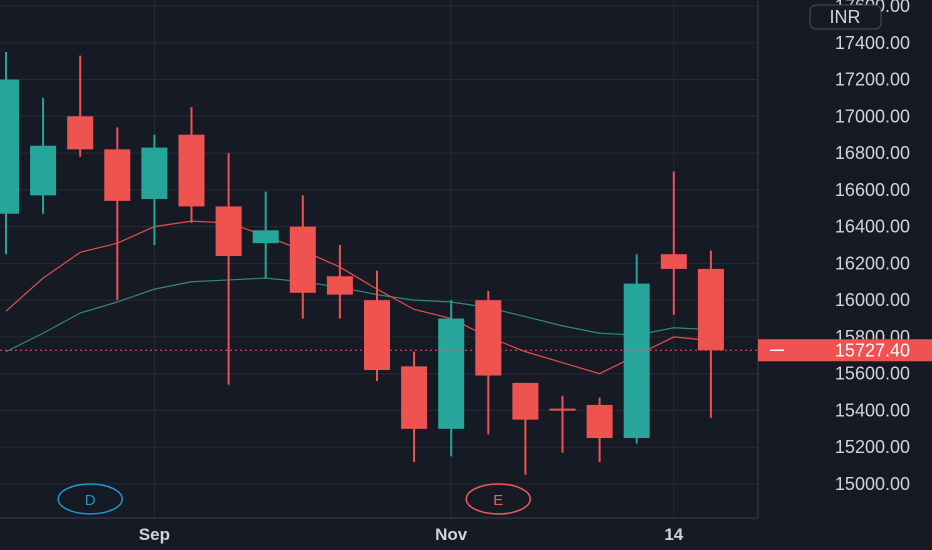 The image size is (932, 550). I want to click on x-tick-label: Nov, so click(451, 534).